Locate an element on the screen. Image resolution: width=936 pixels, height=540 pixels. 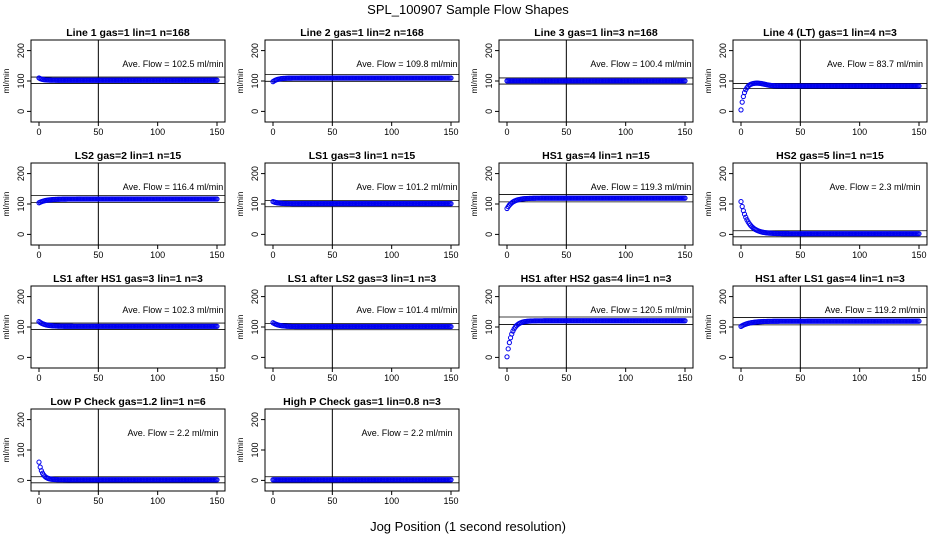
average-flow-annotation: Ave. Flow = 101.2 ml/min is located at coordinates (406, 187).